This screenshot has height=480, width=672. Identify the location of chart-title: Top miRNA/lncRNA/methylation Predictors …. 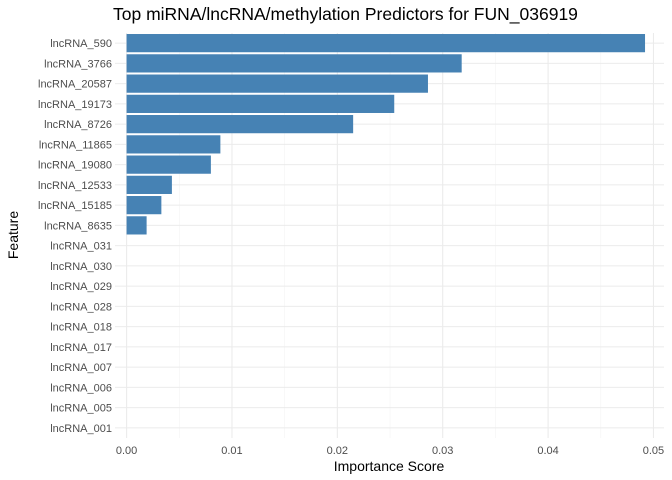
(345, 14).